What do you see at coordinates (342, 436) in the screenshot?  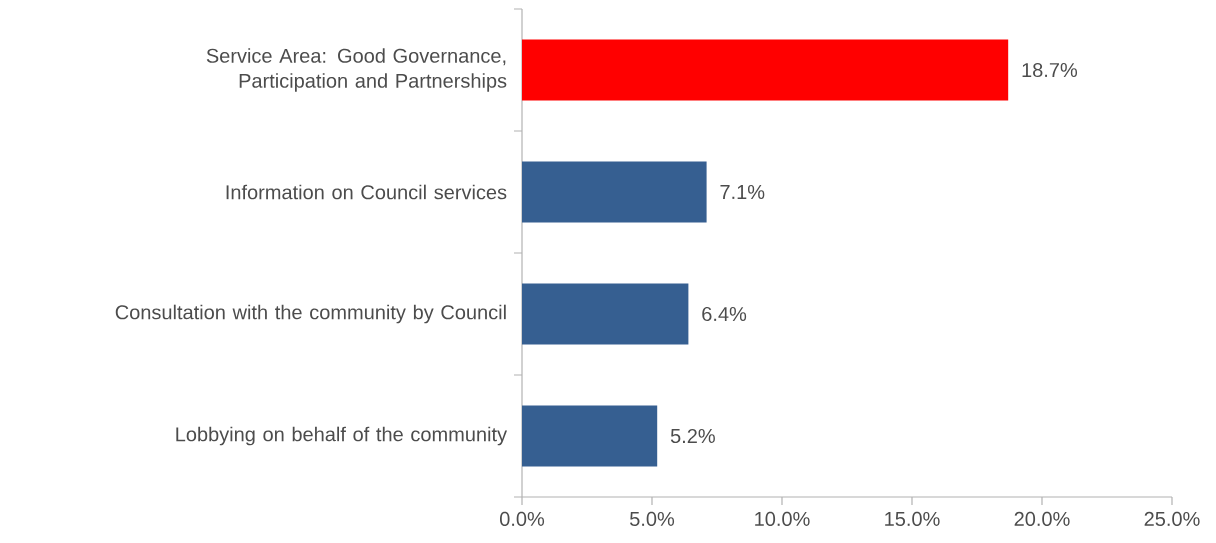 I see `y-tick-label: Lobbying on behalf of the community` at bounding box center [342, 436].